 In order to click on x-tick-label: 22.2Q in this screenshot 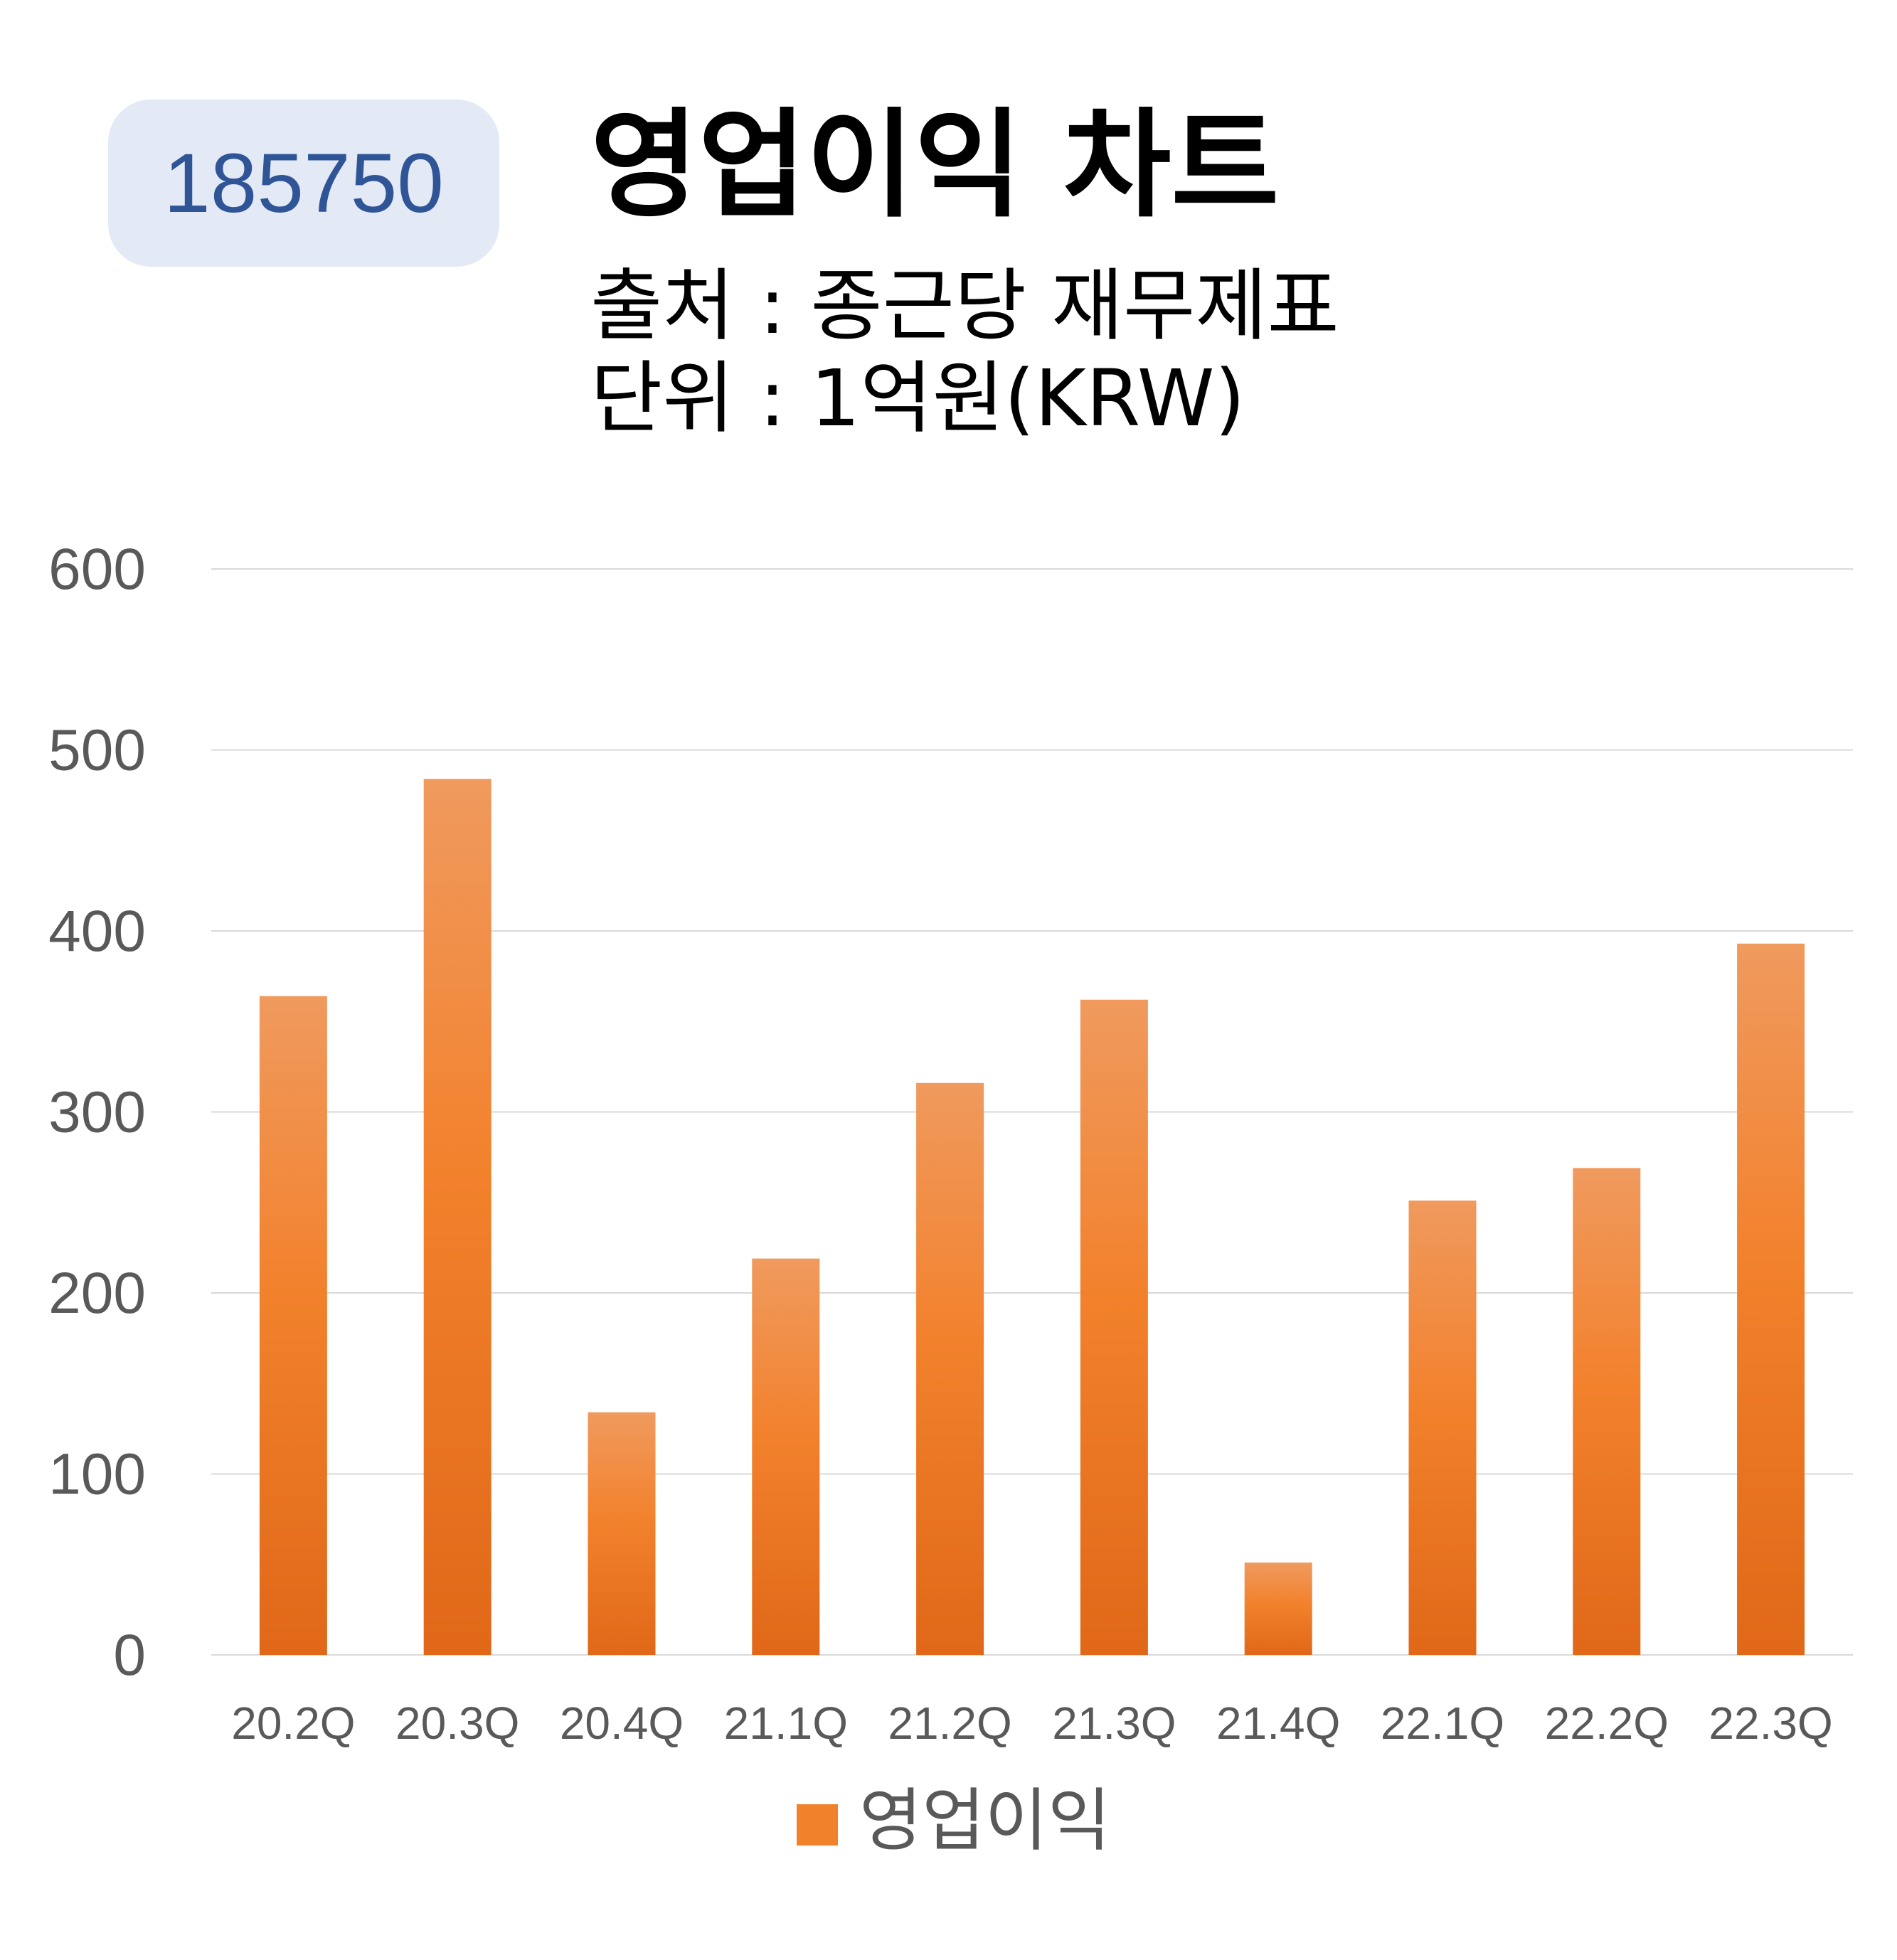, I will do `click(1607, 1723)`.